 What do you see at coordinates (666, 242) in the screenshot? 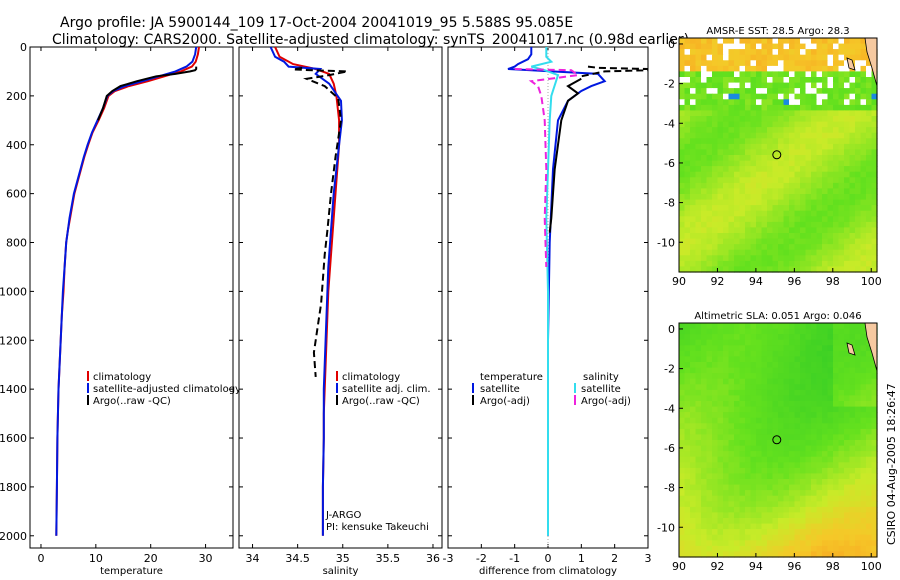
I see `y-tick-label: -10` at bounding box center [666, 242].